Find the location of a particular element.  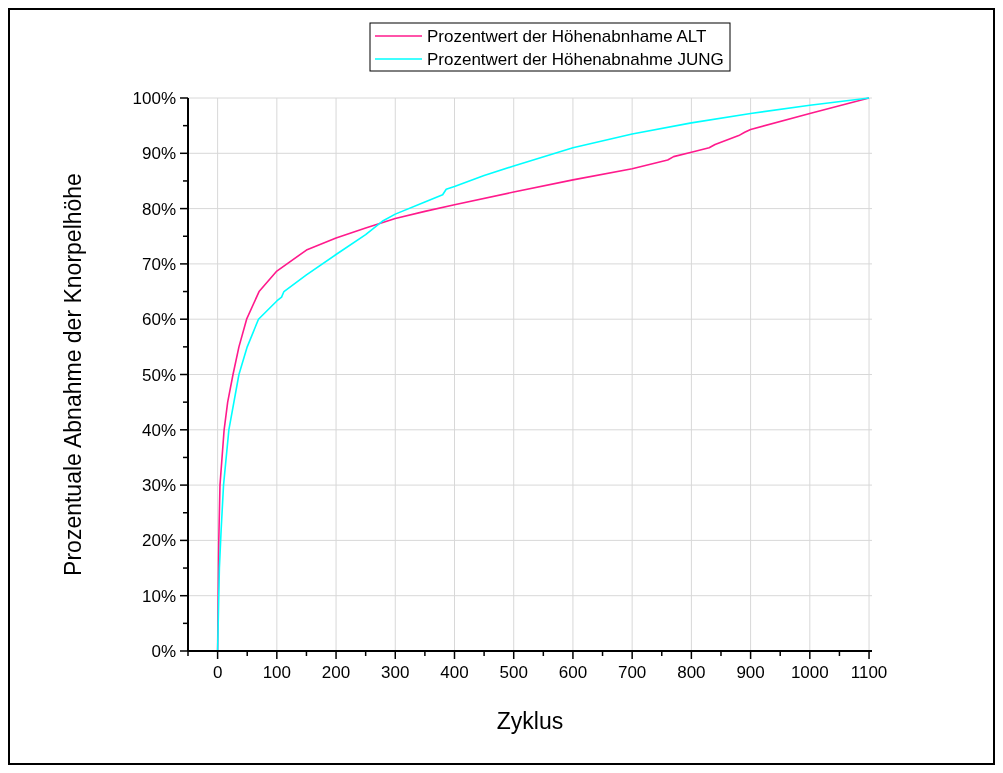

y-tick-label: 0% is located at coordinates (163, 651).